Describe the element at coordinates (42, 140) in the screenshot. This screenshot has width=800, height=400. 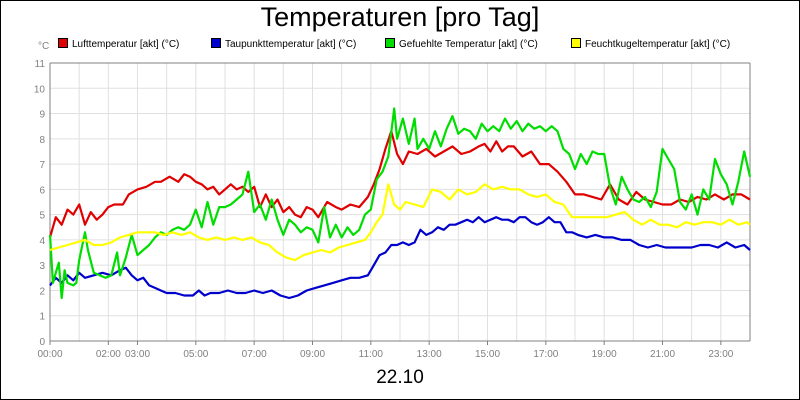
I see `y-tick-label: 8` at that location.